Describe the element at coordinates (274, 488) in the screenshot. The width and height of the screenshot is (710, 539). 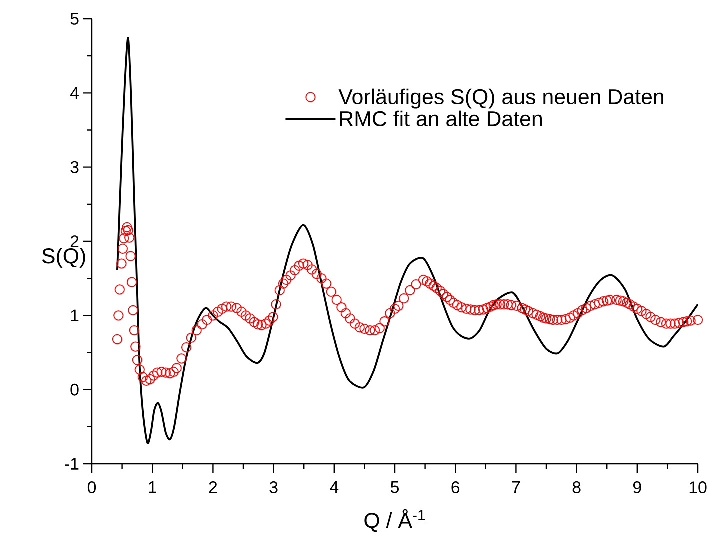
I see `x-tick-label: 3` at that location.